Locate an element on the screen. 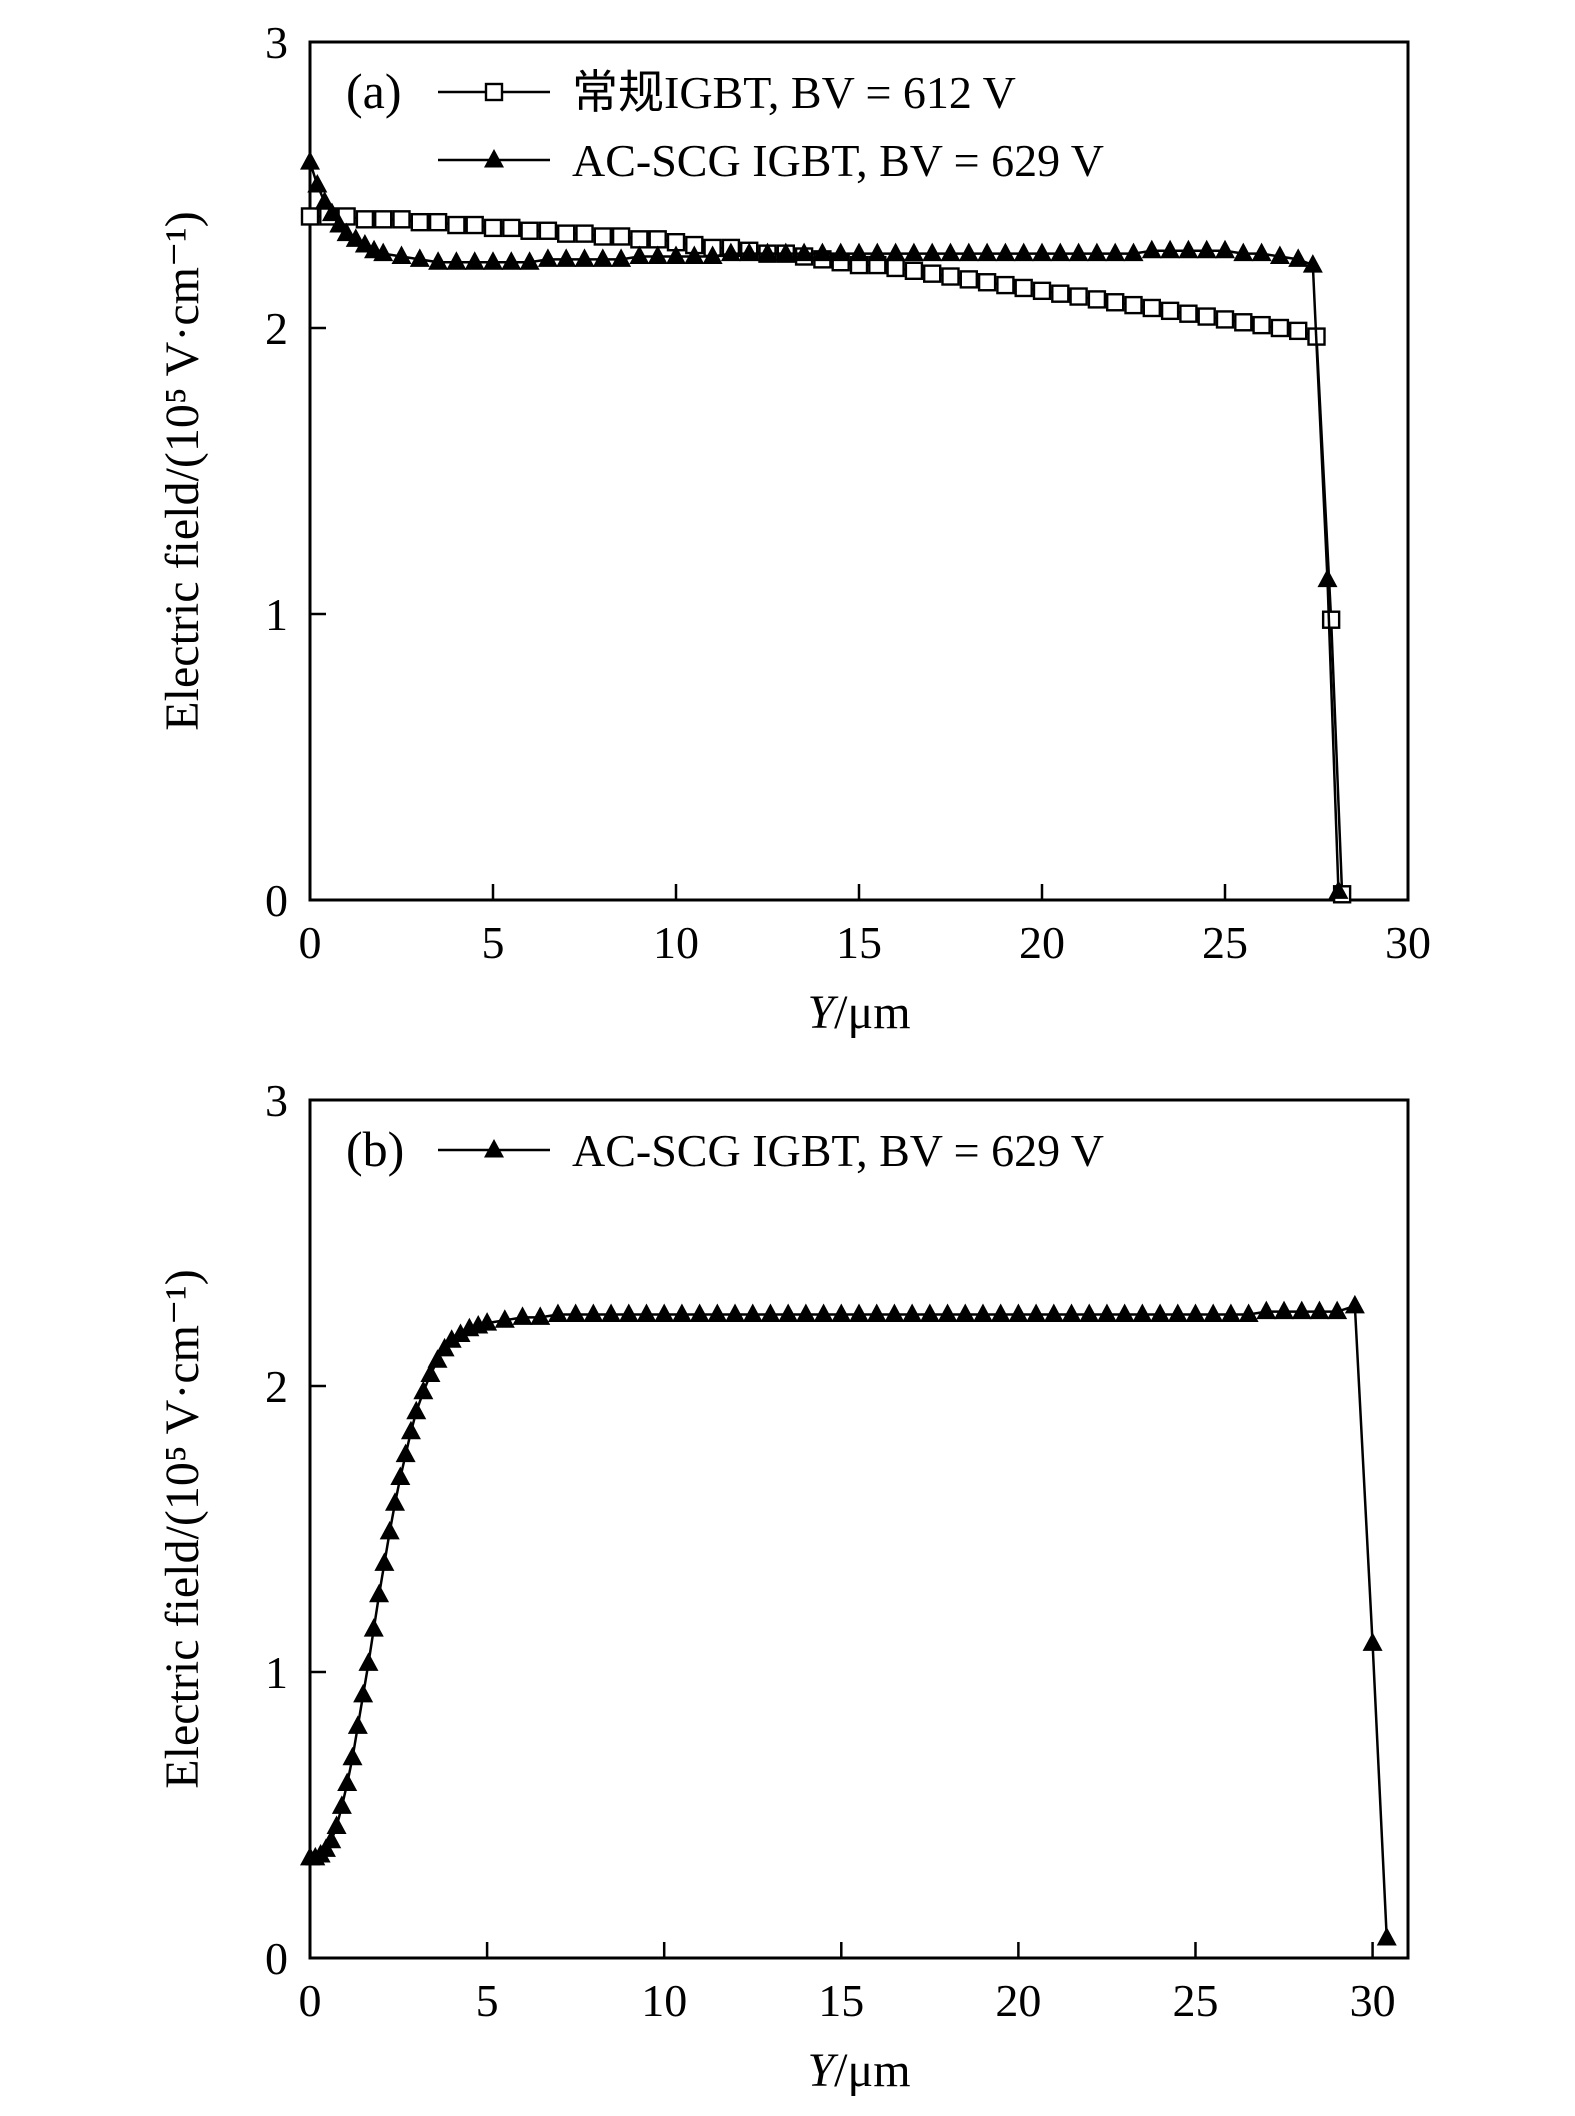 The height and width of the screenshot is (2116, 1575). y-tick-label: 2 is located at coordinates (276, 1386).